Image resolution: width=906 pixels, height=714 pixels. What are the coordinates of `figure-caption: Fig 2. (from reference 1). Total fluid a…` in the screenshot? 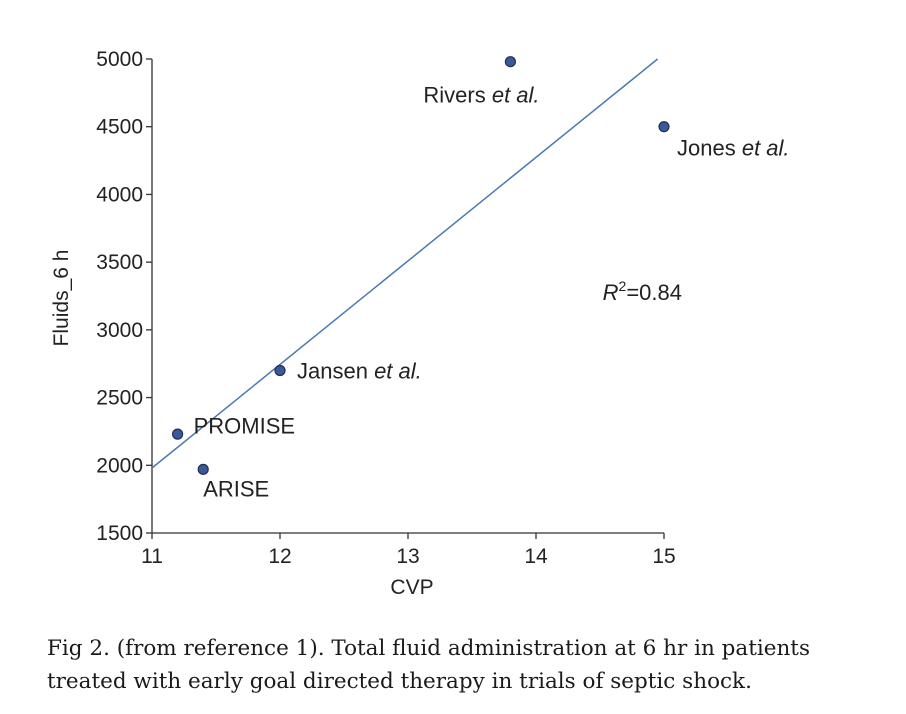 It's located at (428, 665).